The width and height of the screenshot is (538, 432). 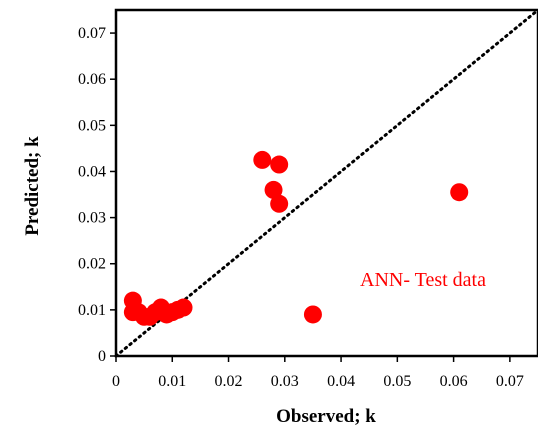 I want to click on y-tick-label: 0, so click(x=102, y=356).